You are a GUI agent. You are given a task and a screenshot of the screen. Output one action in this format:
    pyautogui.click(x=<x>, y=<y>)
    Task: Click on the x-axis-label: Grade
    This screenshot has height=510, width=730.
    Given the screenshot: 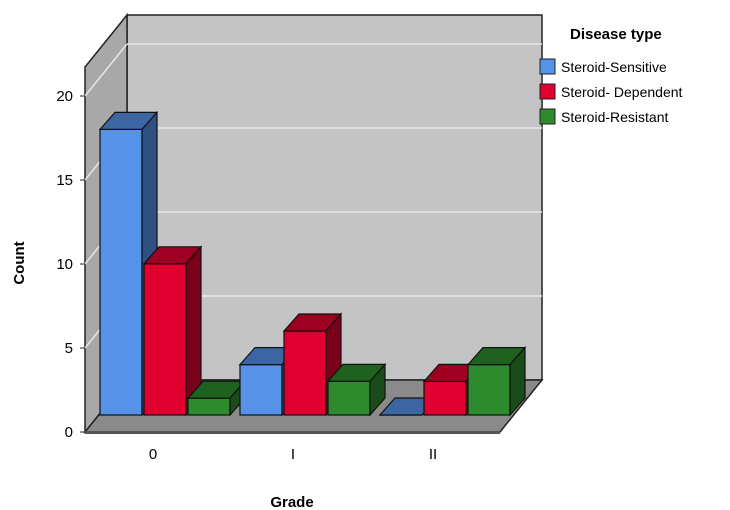 What is the action you would take?
    pyautogui.click(x=291, y=502)
    